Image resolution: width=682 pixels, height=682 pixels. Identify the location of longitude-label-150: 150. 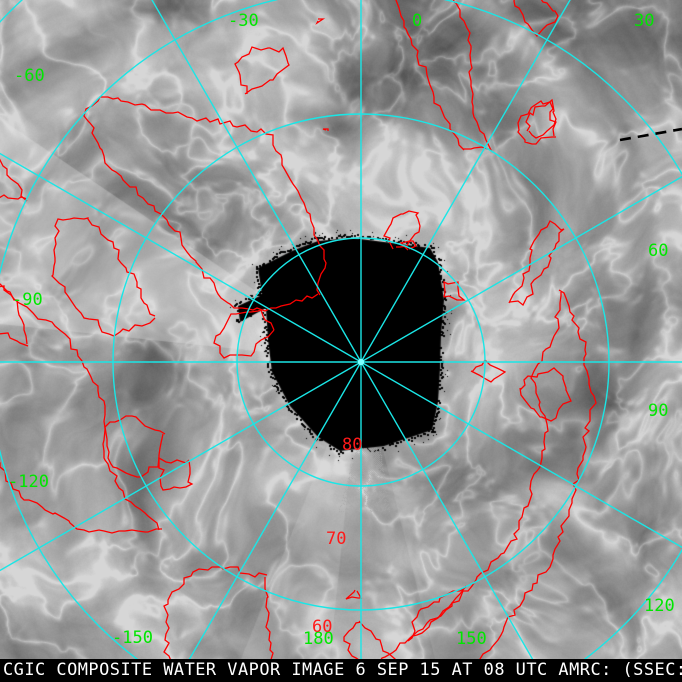
(471, 639).